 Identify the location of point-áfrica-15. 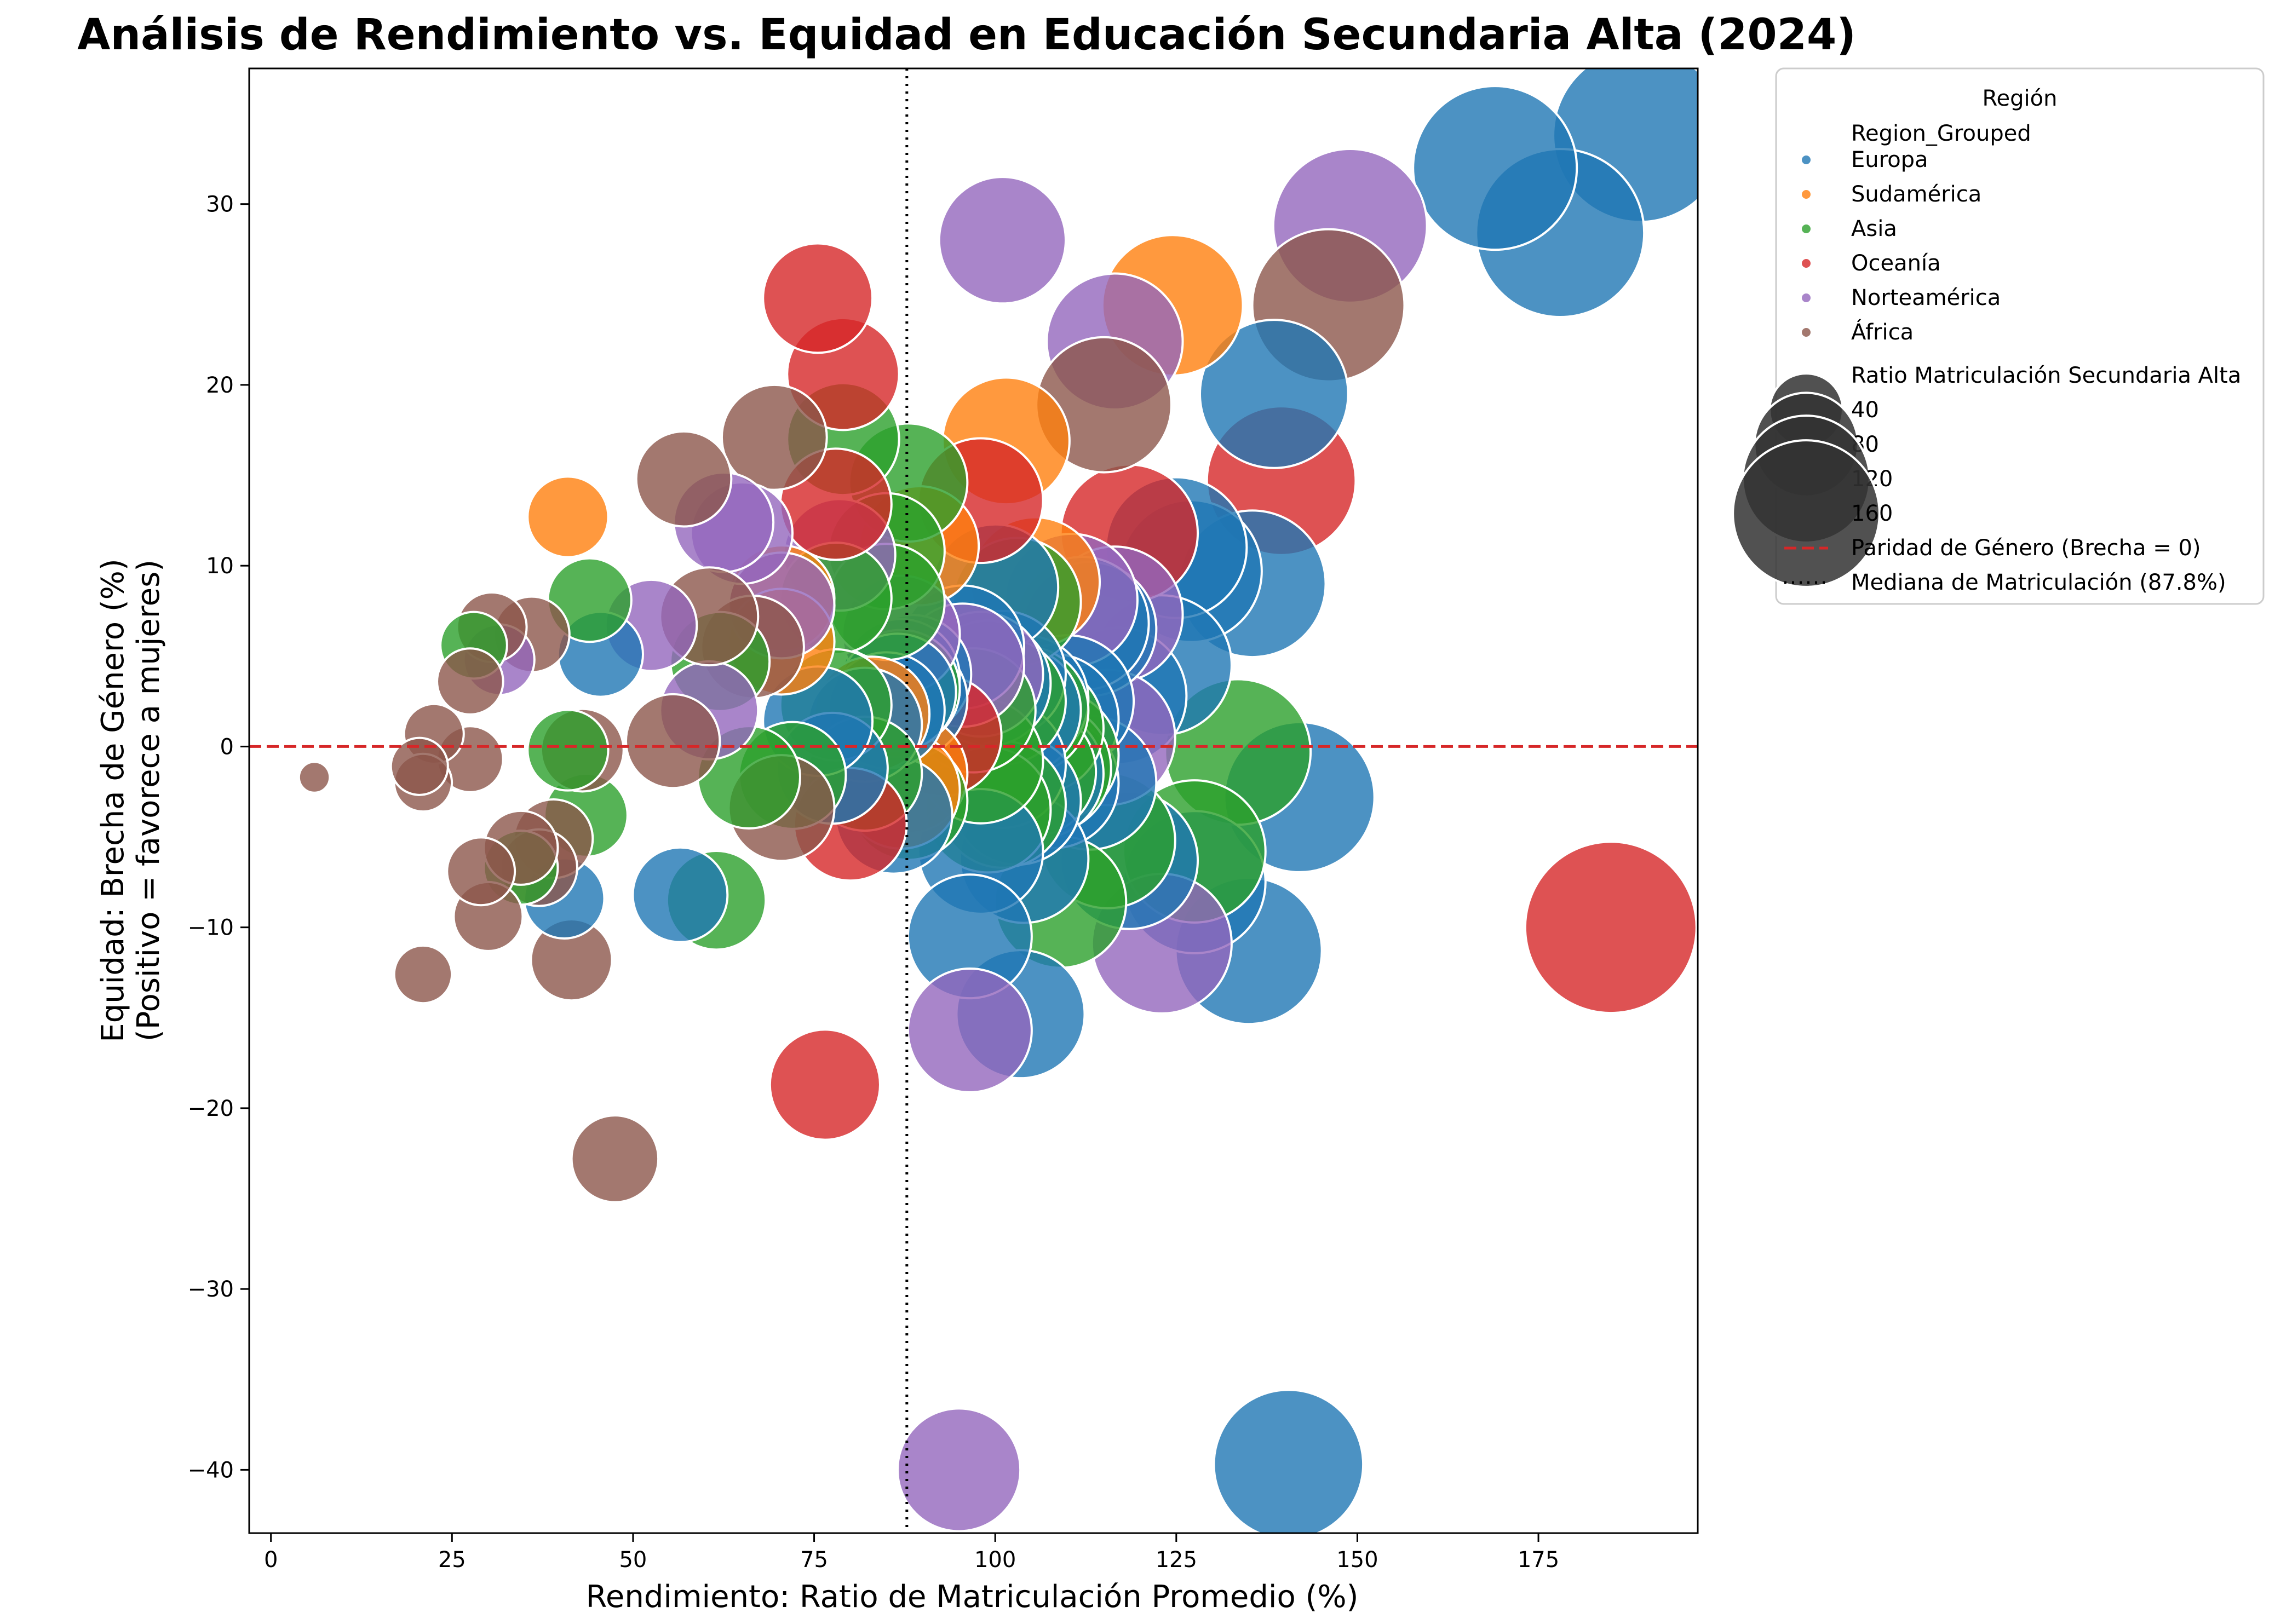
(314, 777).